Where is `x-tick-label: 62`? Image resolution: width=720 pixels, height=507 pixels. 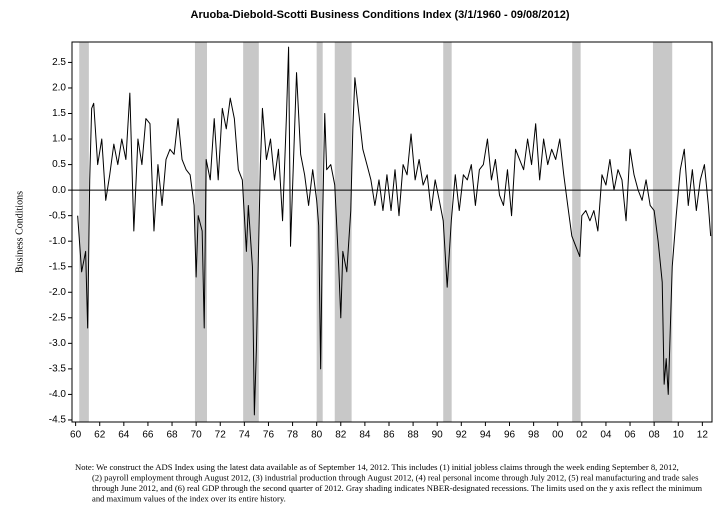
x-tick-label: 62 is located at coordinates (100, 435).